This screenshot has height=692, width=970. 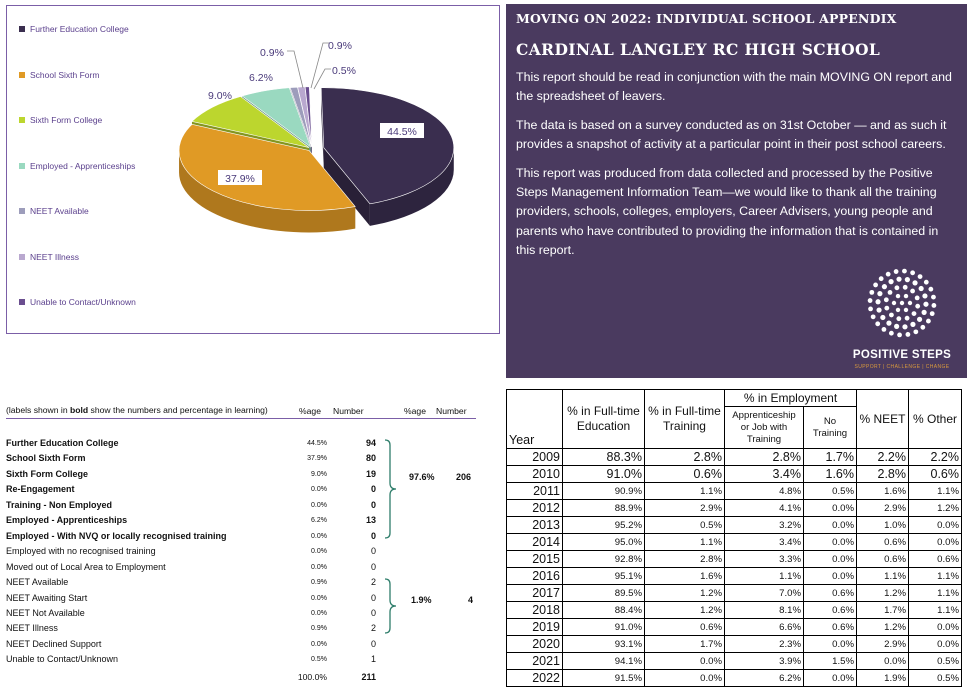 What do you see at coordinates (38, 410) in the screenshot?
I see `caption-text: (labels shown in` at bounding box center [38, 410].